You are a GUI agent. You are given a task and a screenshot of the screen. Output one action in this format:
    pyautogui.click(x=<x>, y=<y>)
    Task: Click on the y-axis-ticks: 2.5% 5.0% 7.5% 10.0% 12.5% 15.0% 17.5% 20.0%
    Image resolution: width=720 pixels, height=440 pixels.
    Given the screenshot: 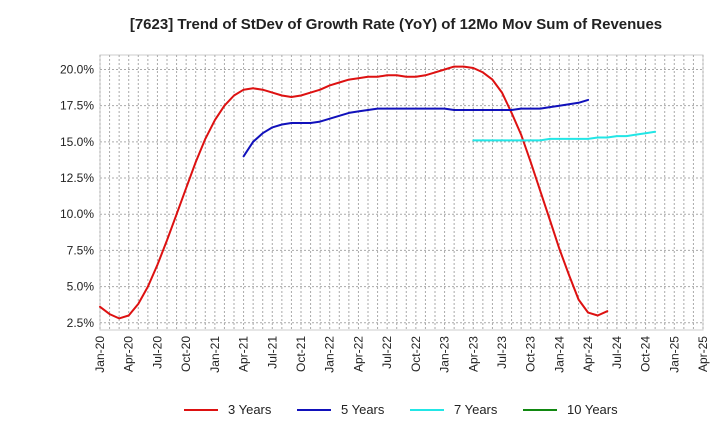 What is the action you would take?
    pyautogui.click(x=77, y=195)
    